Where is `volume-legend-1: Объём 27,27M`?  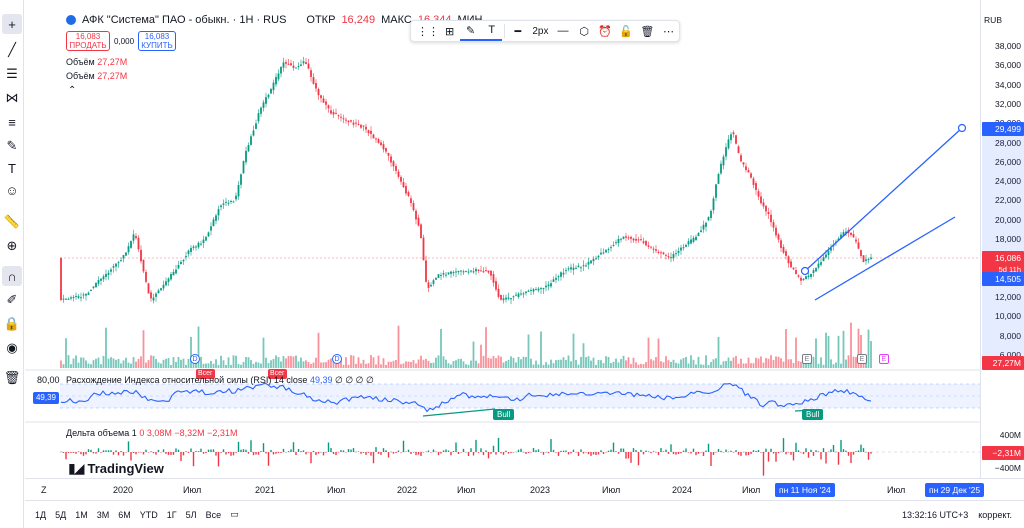 volume-legend-1: Объём 27,27M is located at coordinates (96, 62).